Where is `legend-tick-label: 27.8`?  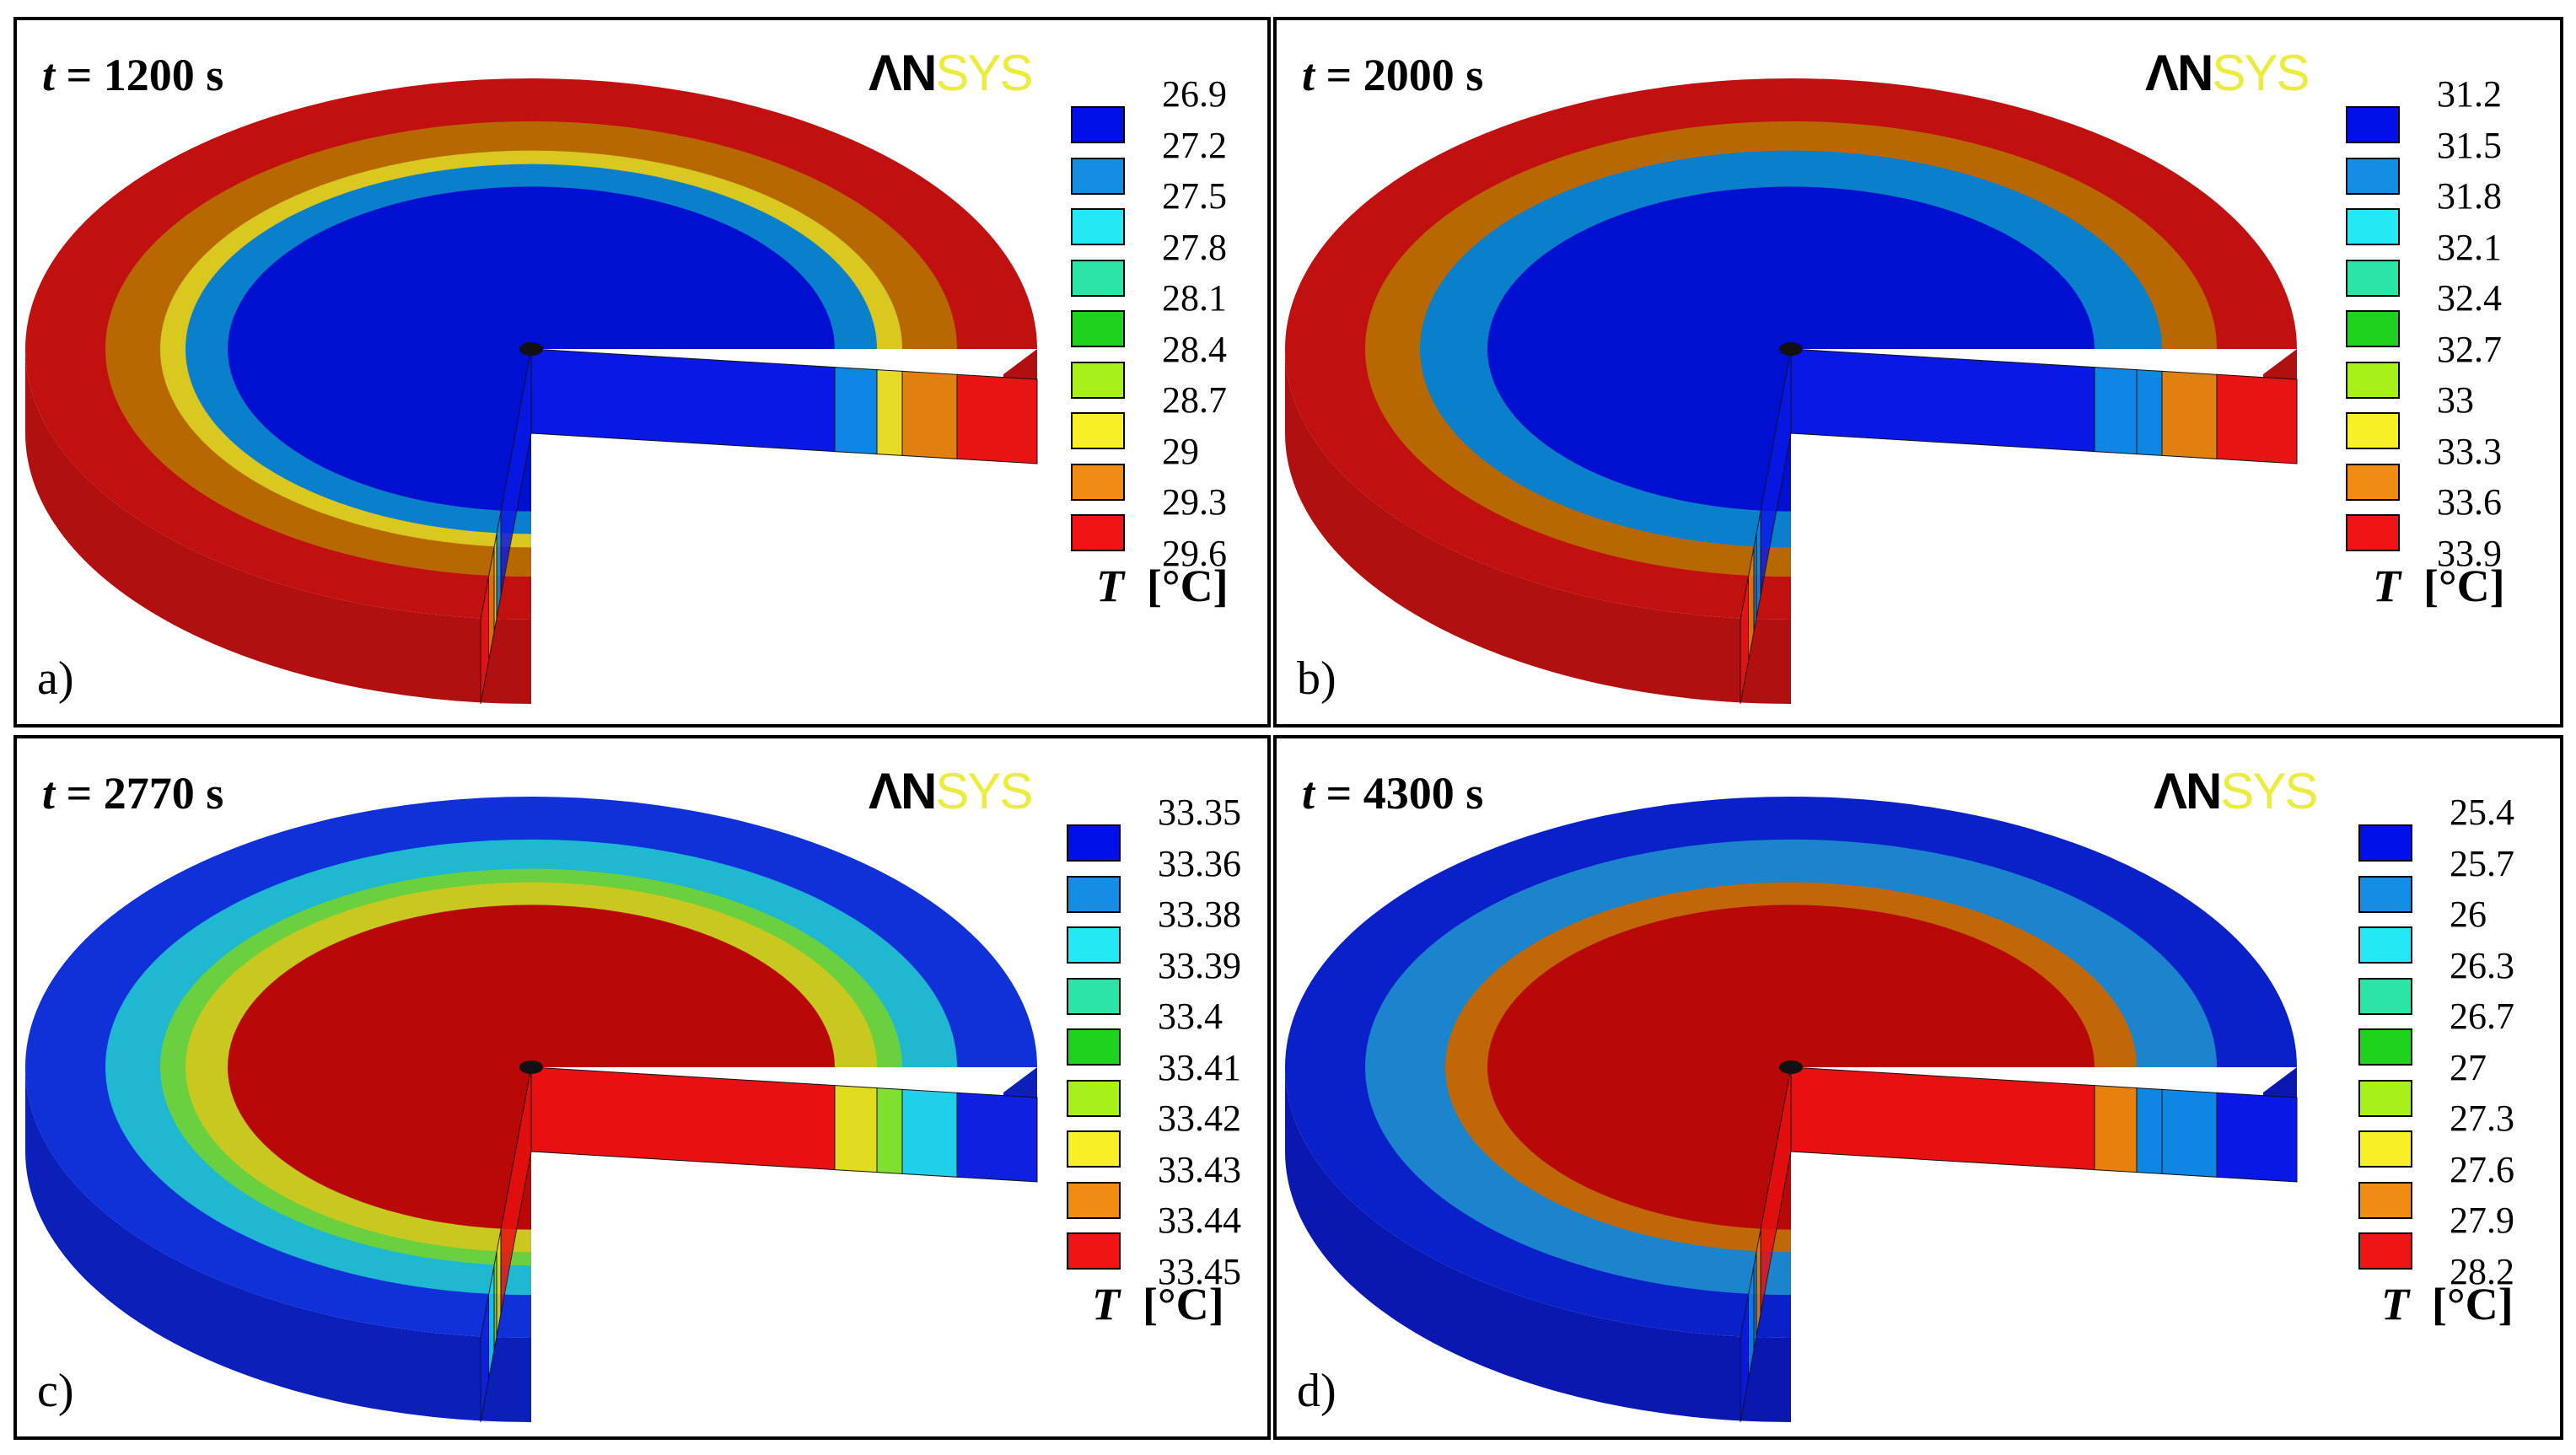
legend-tick-label: 27.8 is located at coordinates (1194, 247).